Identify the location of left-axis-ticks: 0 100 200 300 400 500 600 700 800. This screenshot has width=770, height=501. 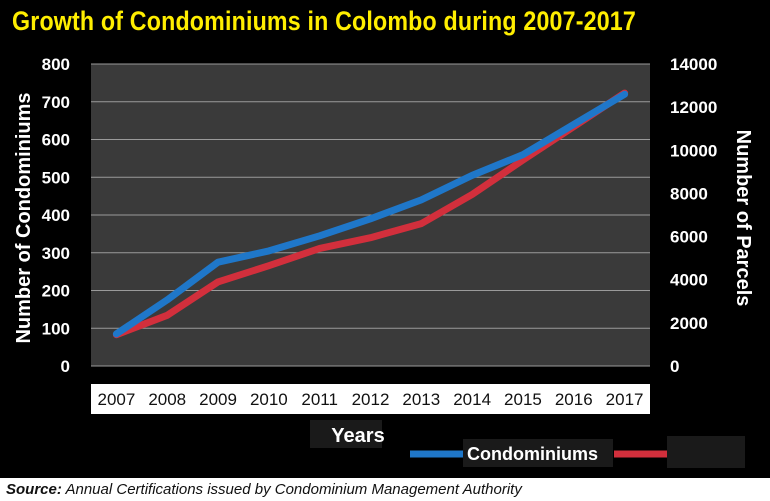
(56, 215).